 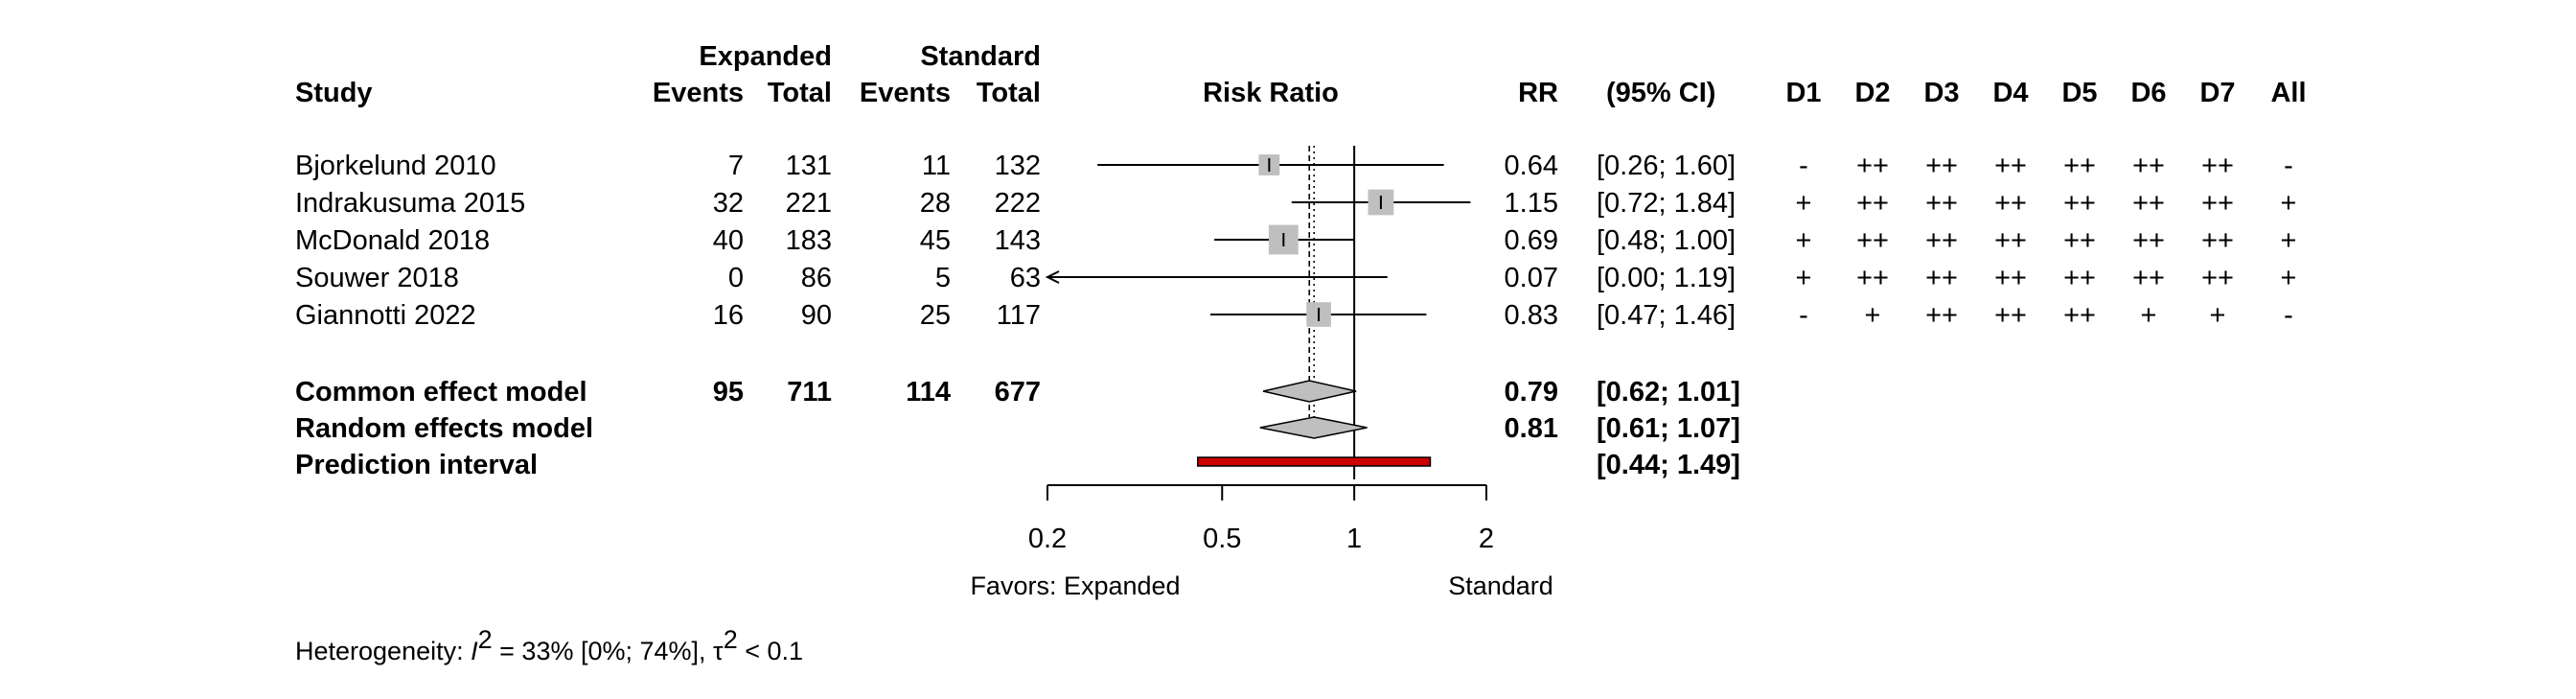 What do you see at coordinates (1872, 93) in the screenshot?
I see `domain-header-d2: D2` at bounding box center [1872, 93].